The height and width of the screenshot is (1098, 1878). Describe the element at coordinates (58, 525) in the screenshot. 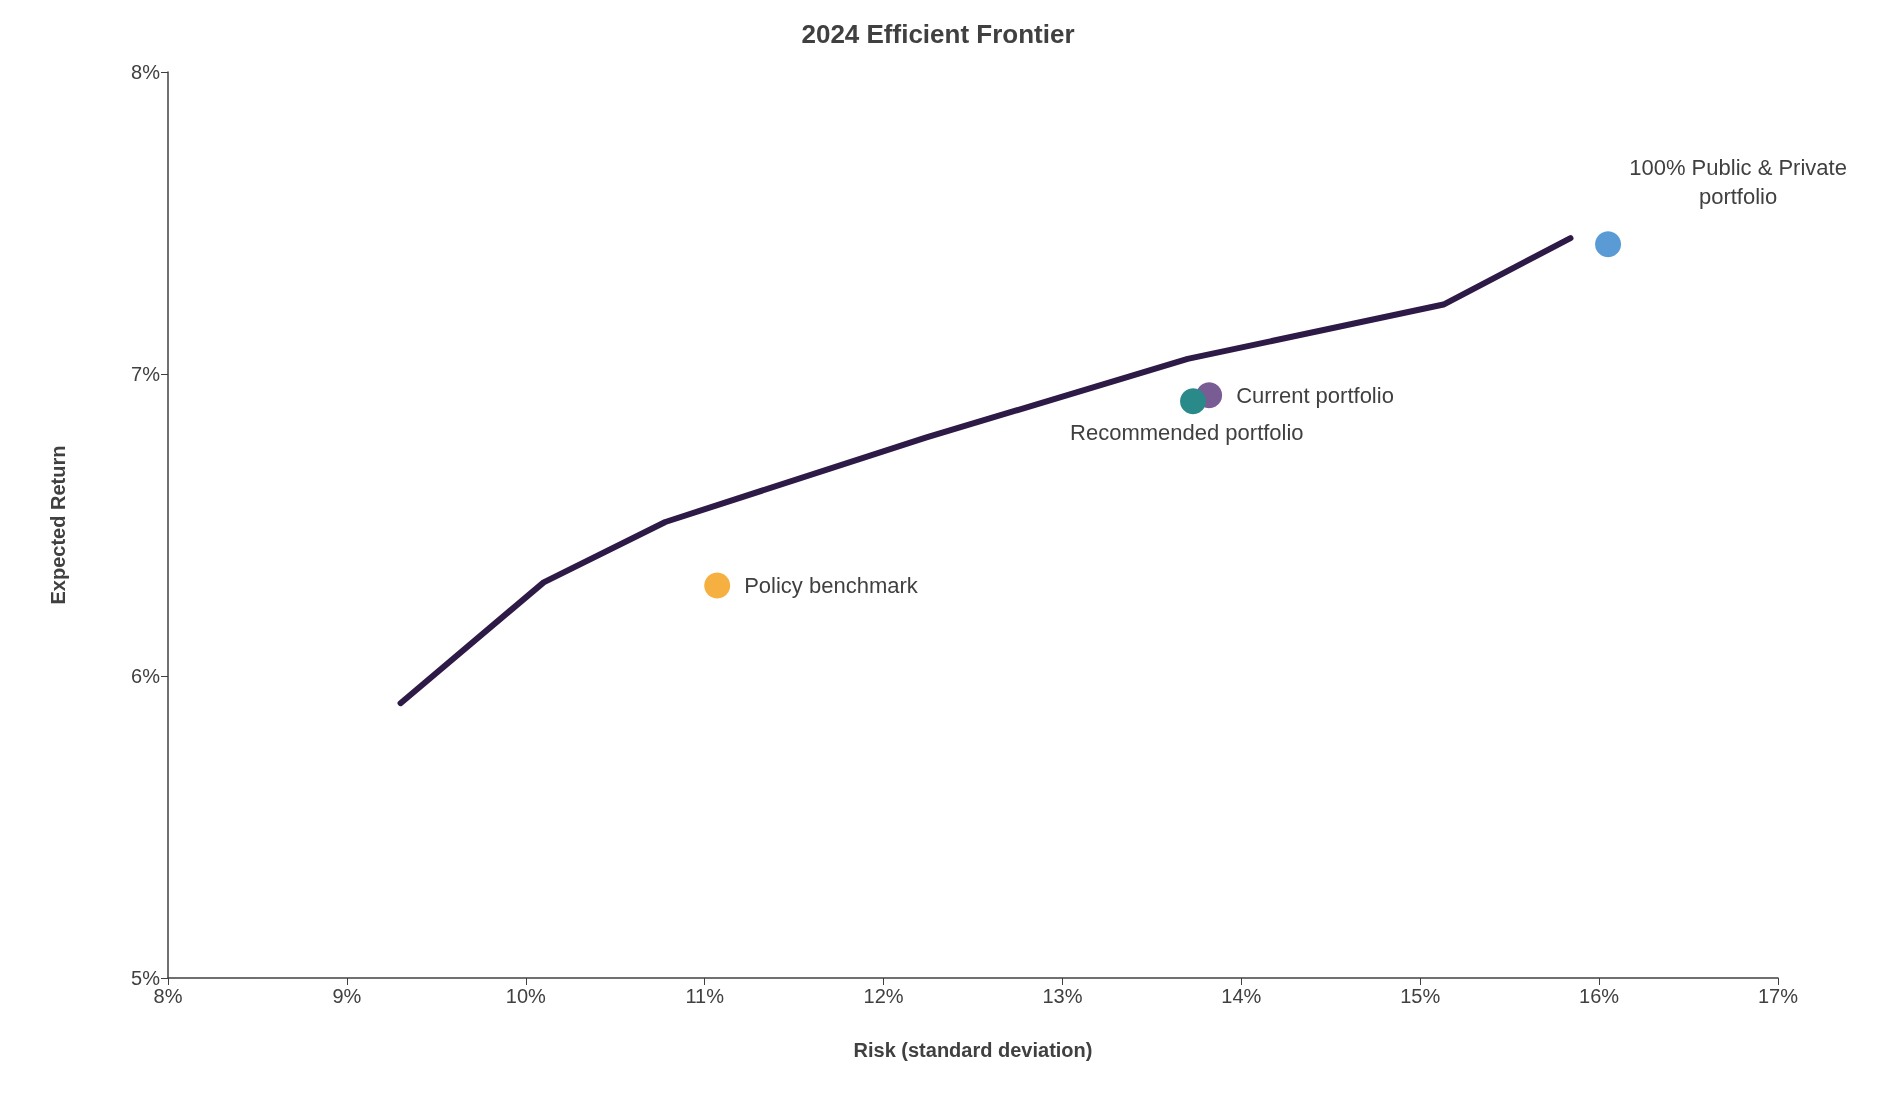

I see `y-axis-title: Expected Return` at that location.